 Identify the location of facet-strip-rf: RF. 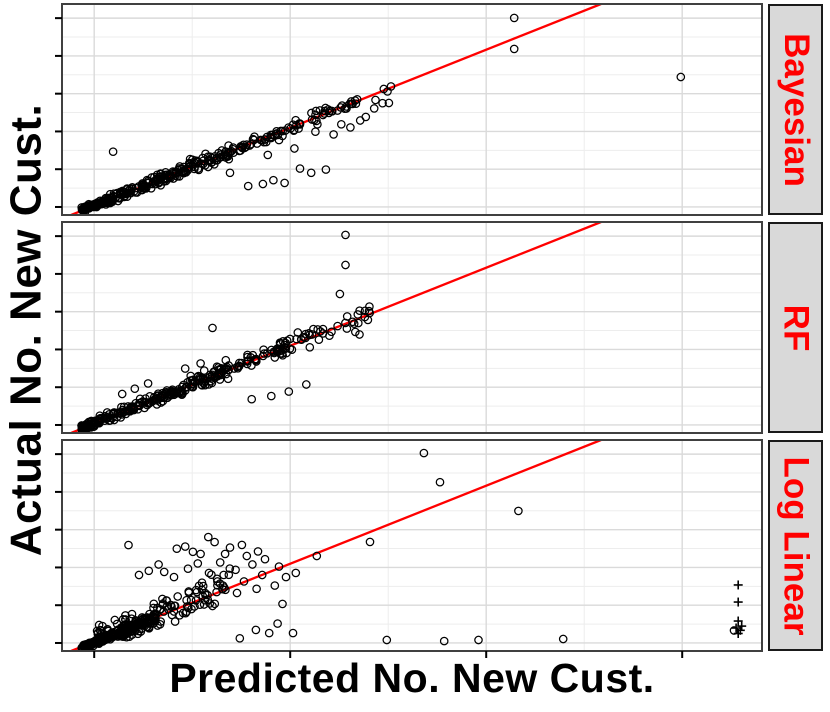
(795, 327).